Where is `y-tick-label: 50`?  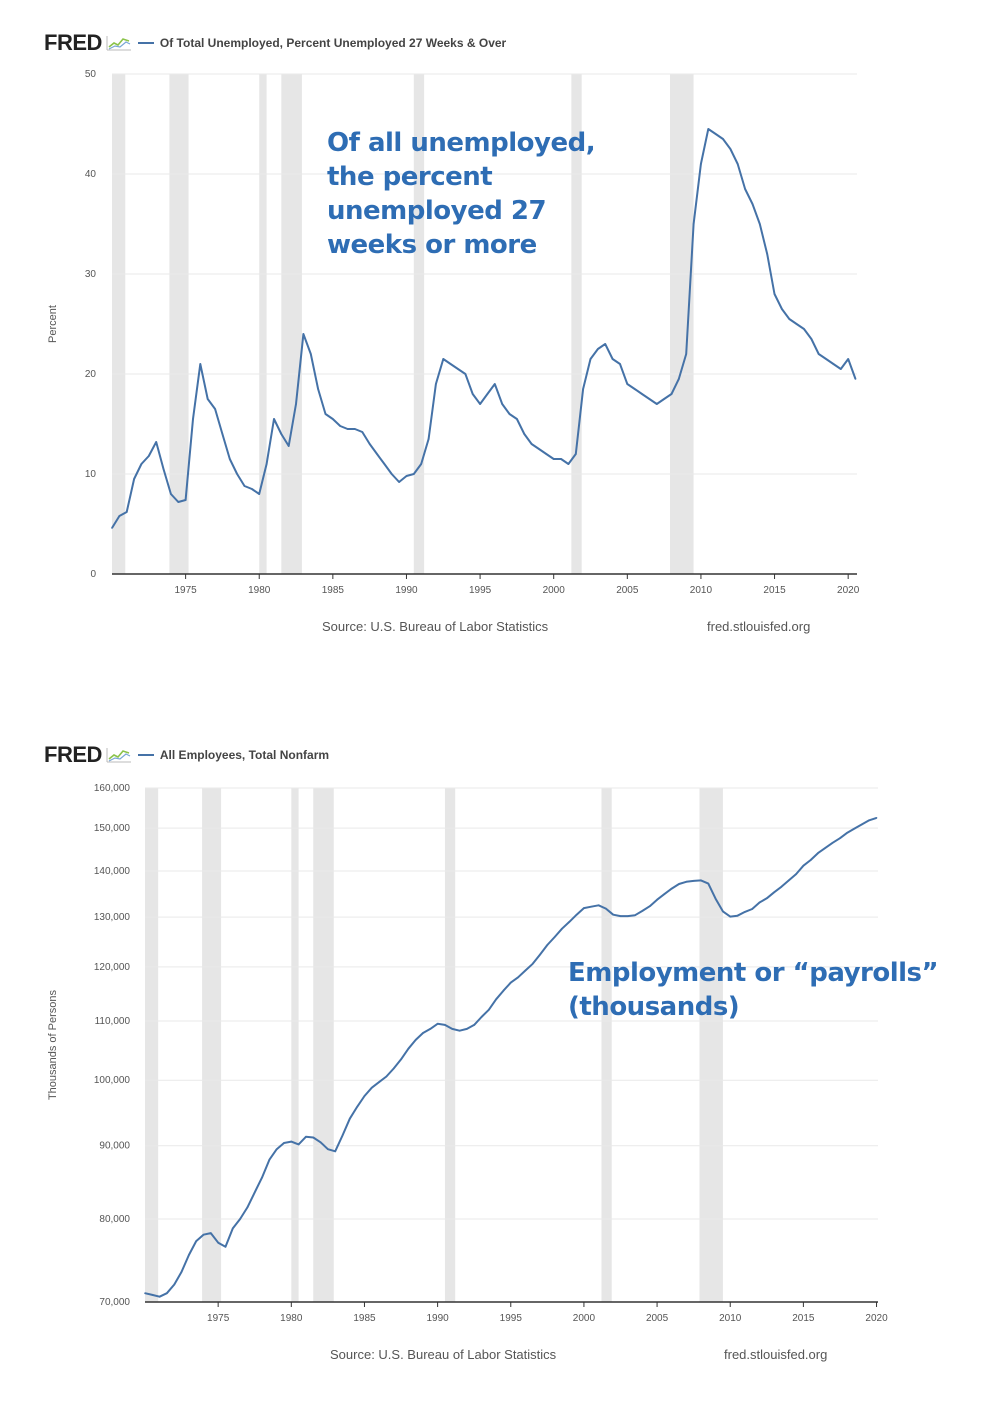 y-tick-label: 50 is located at coordinates (91, 74).